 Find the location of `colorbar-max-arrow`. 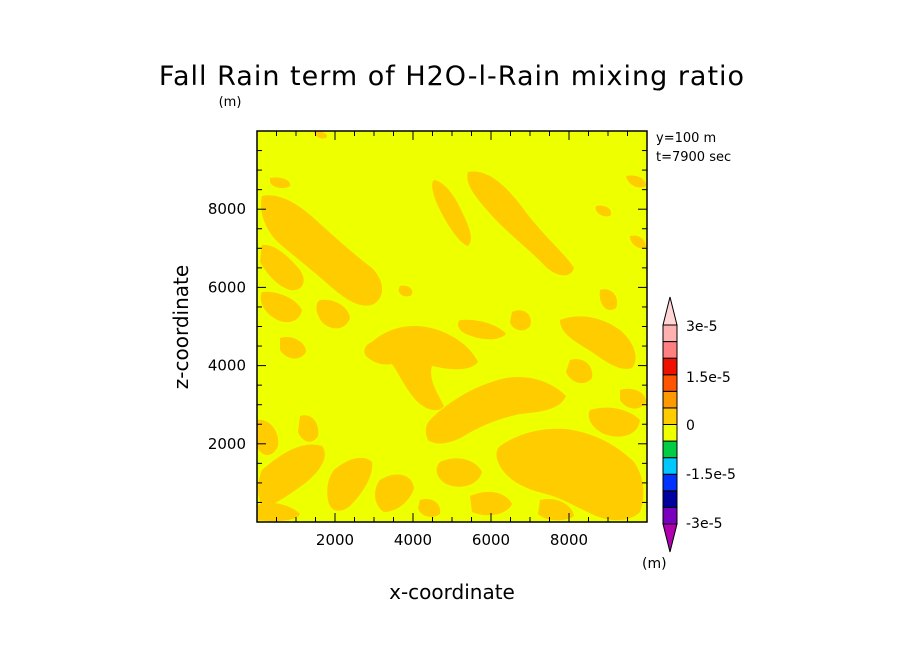

colorbar-max-arrow is located at coordinates (670, 311).